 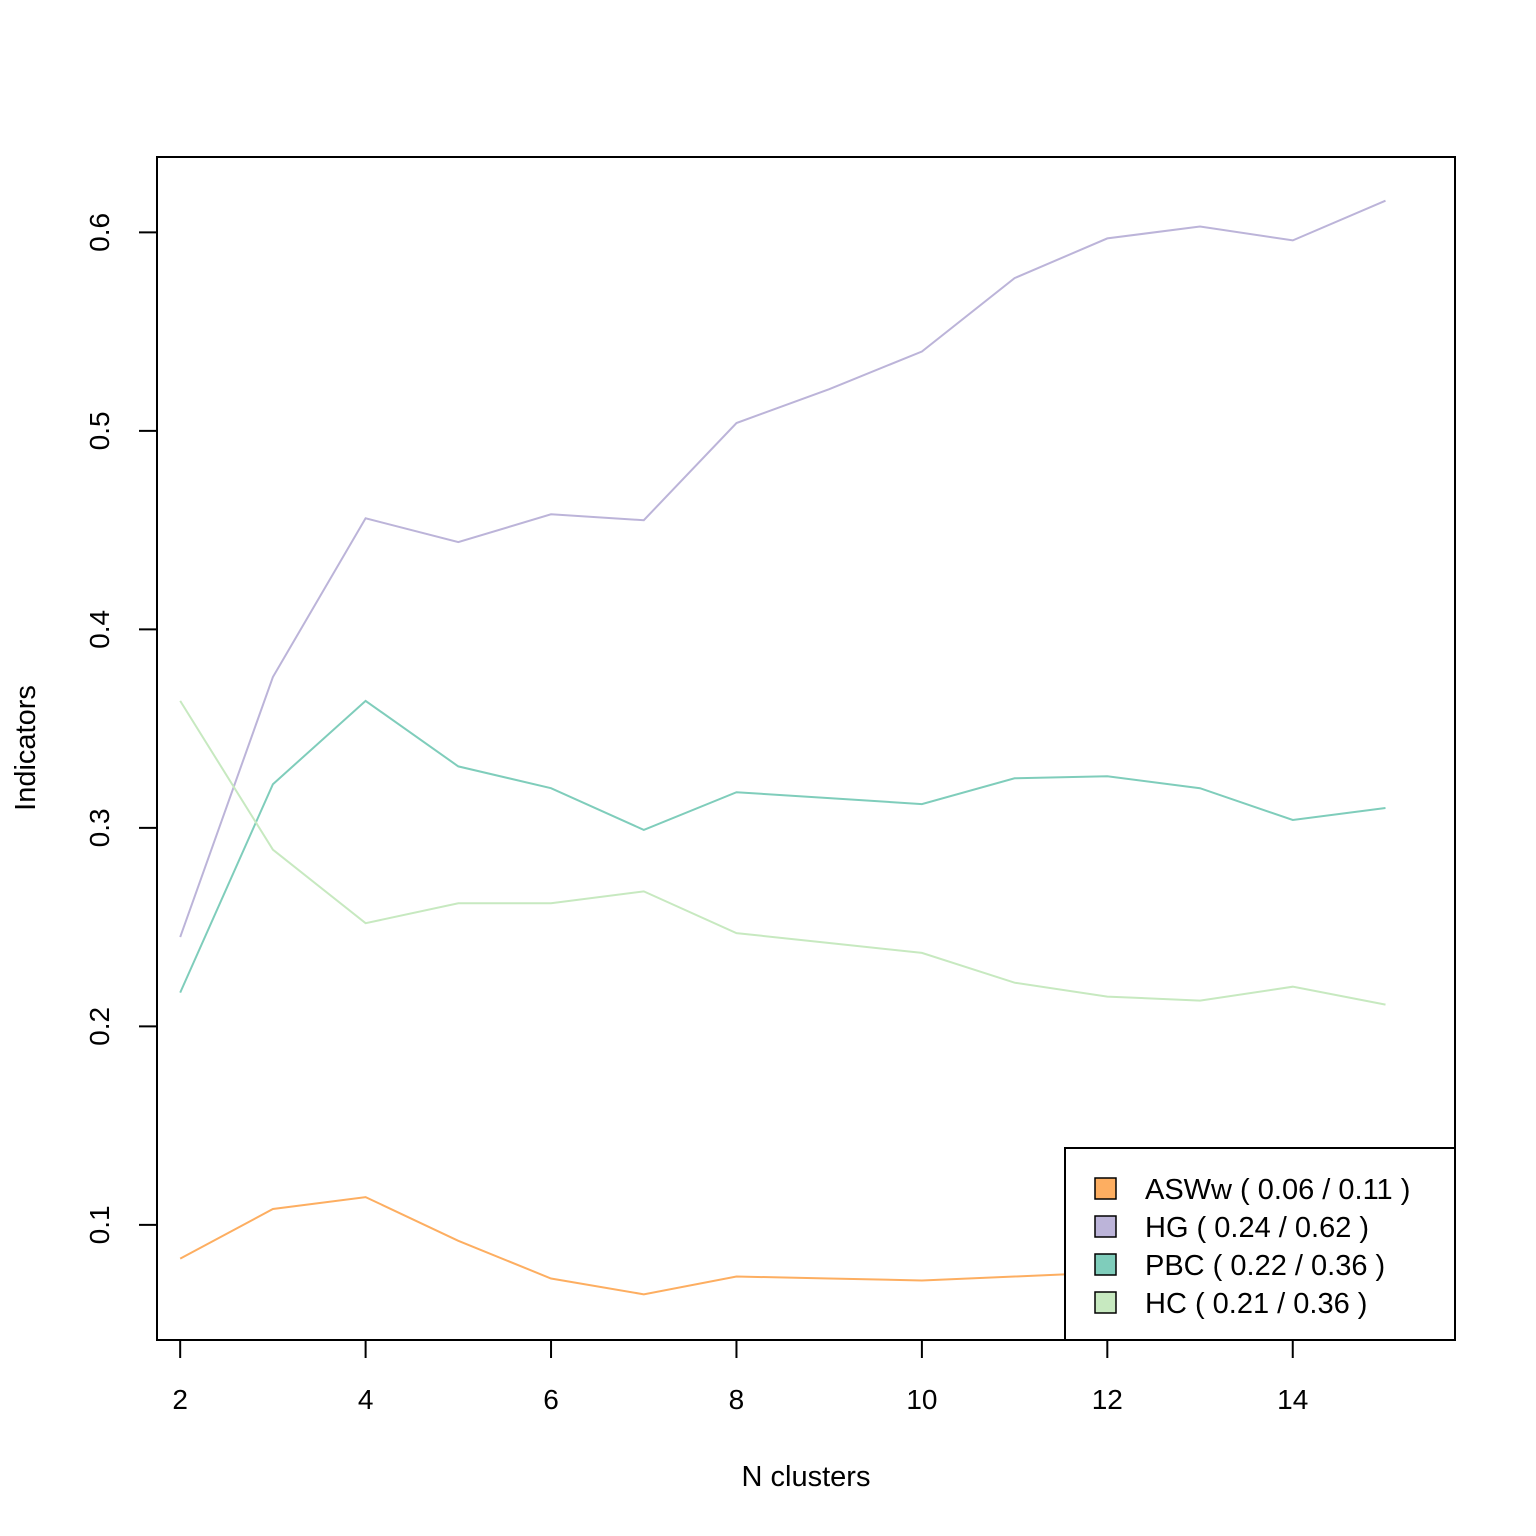 I want to click on y-axis-title: Indicators, so click(x=26, y=748).